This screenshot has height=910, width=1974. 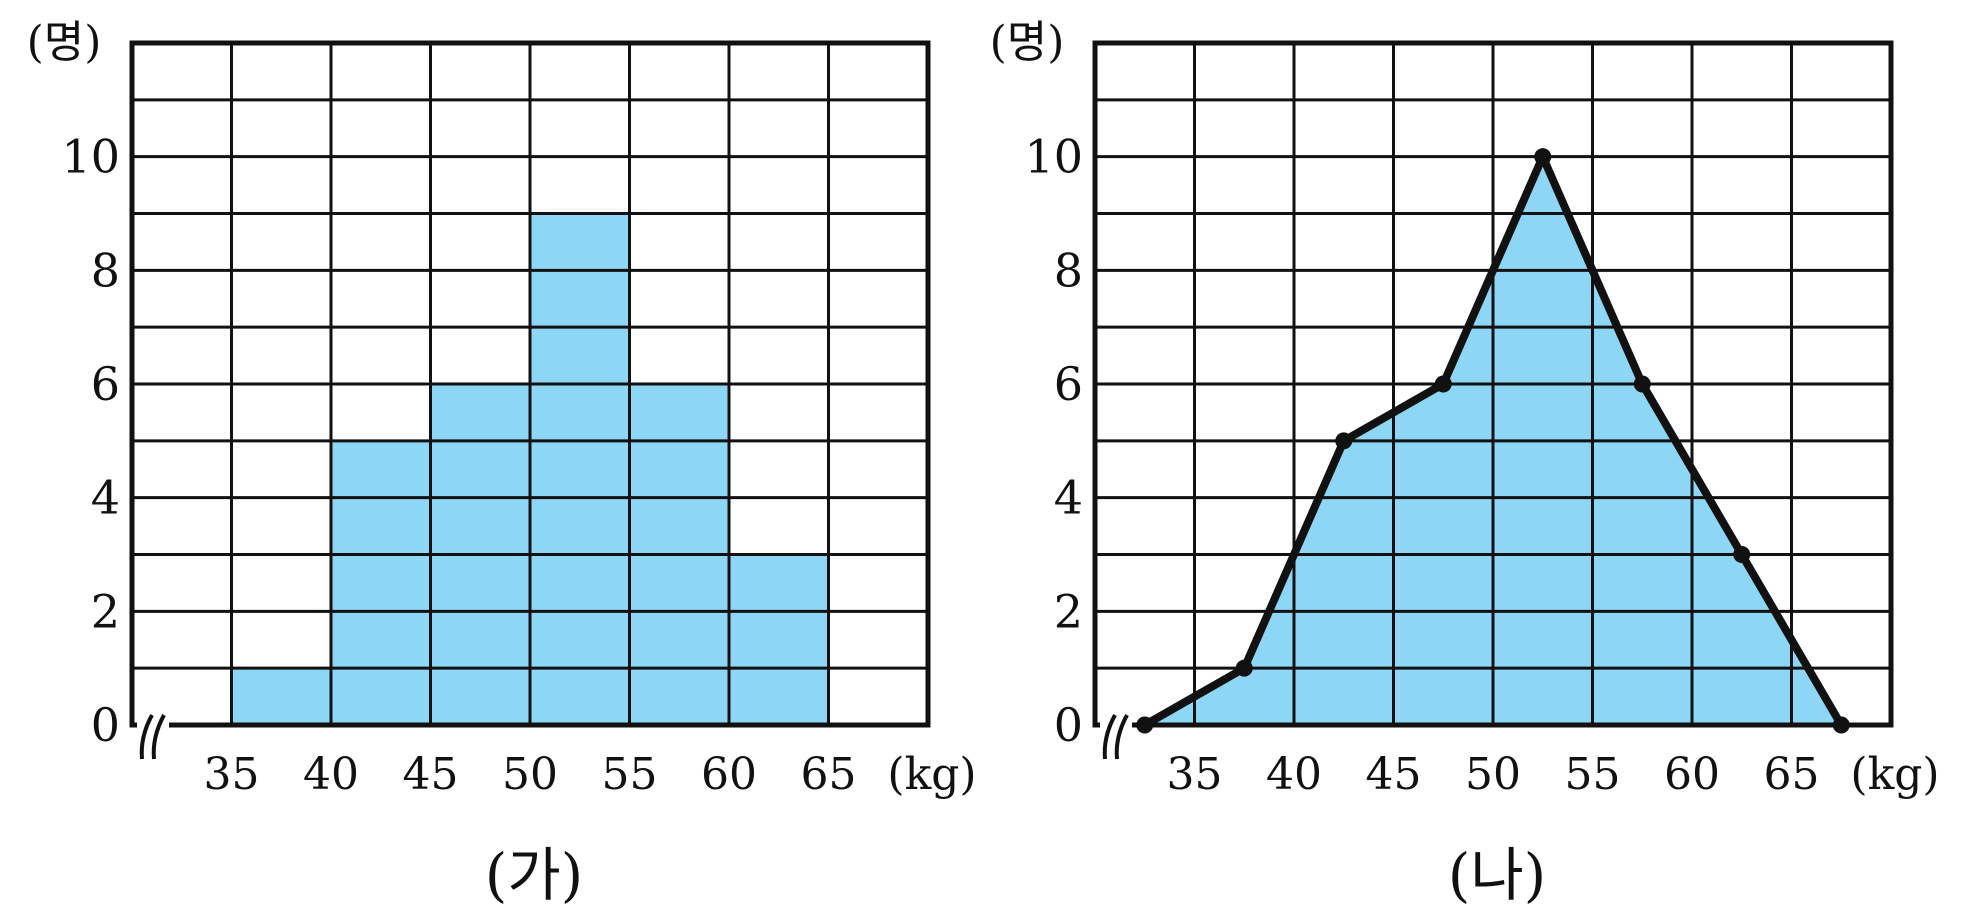 I want to click on chart-caption: (나), so click(x=1497, y=875).